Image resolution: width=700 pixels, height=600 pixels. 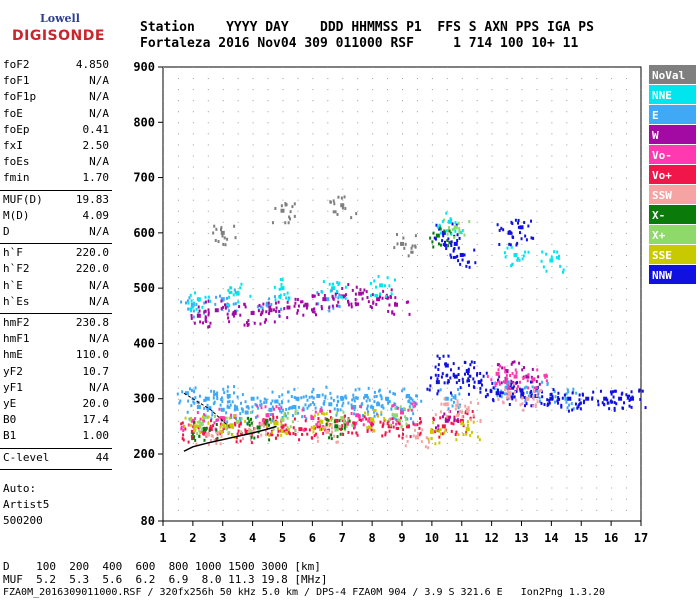 What do you see at coordinates (92, 355) in the screenshot?
I see `param-value: 110.0` at bounding box center [92, 355].